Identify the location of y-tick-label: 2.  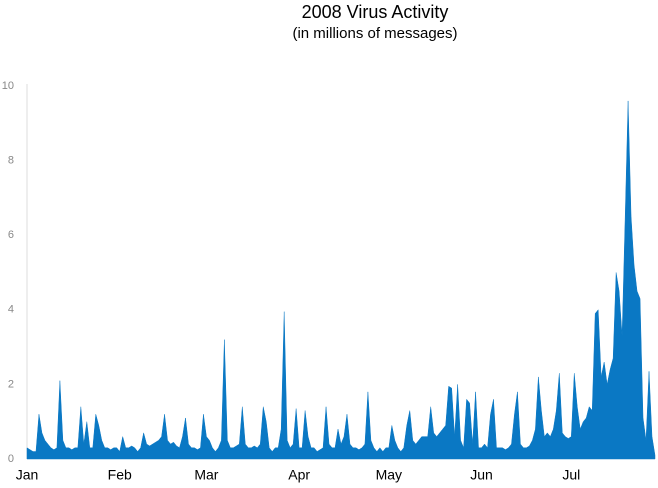
(11, 384).